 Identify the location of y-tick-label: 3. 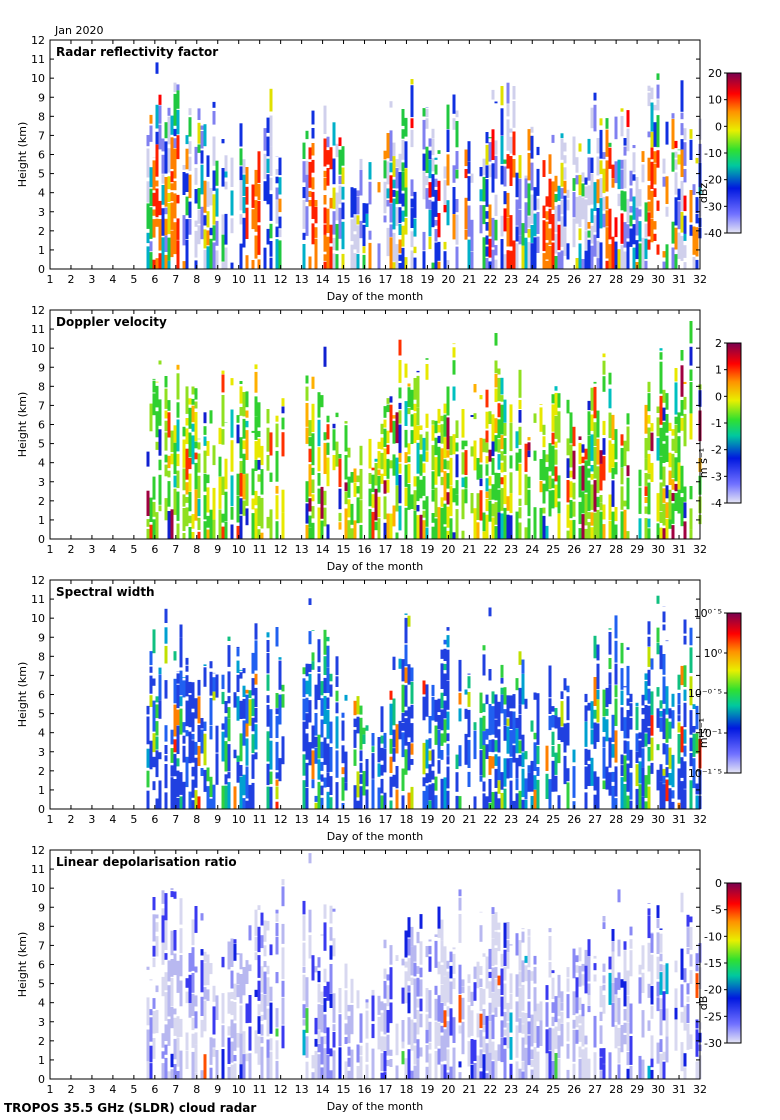
(41, 482).